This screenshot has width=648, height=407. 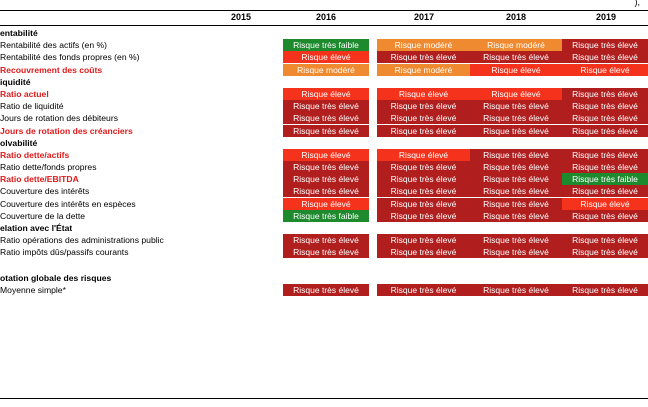 I want to click on row-label: Ratio dette/EBITDA, so click(x=39, y=179).